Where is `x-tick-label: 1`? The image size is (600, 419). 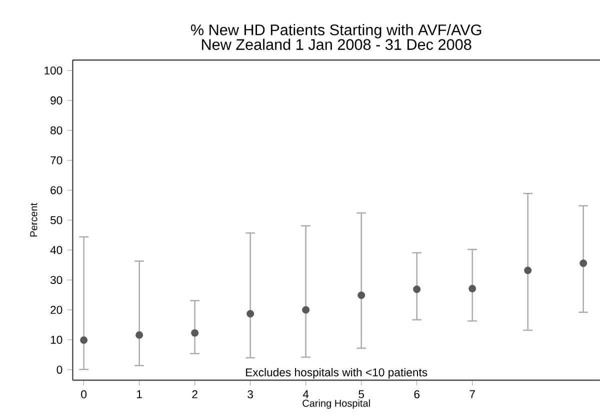 x-tick-label: 1 is located at coordinates (139, 394).